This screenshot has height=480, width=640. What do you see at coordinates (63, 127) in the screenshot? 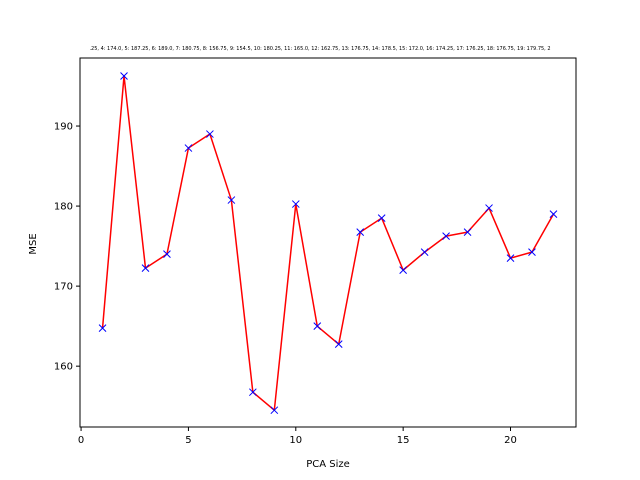
I see `y-tick-label: 190` at bounding box center [63, 127].